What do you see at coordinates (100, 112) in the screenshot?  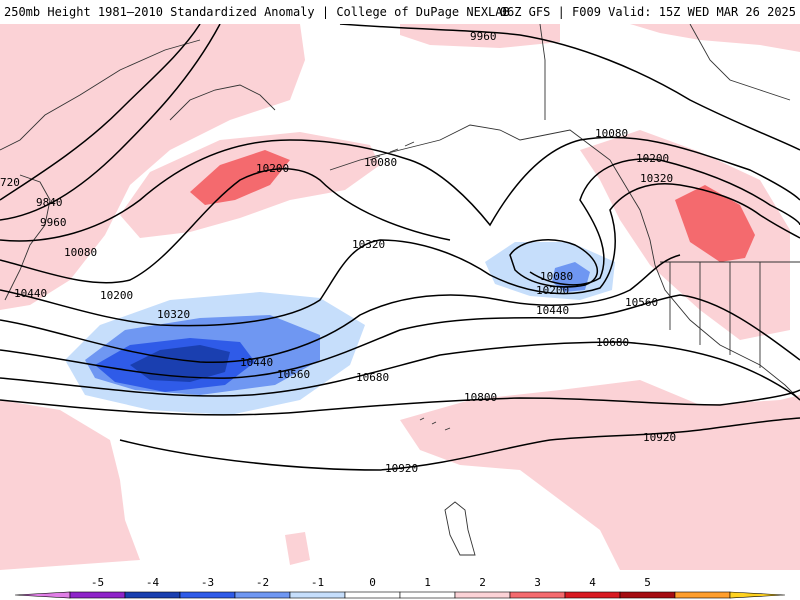 I see `contour-9840-west` at bounding box center [100, 112].